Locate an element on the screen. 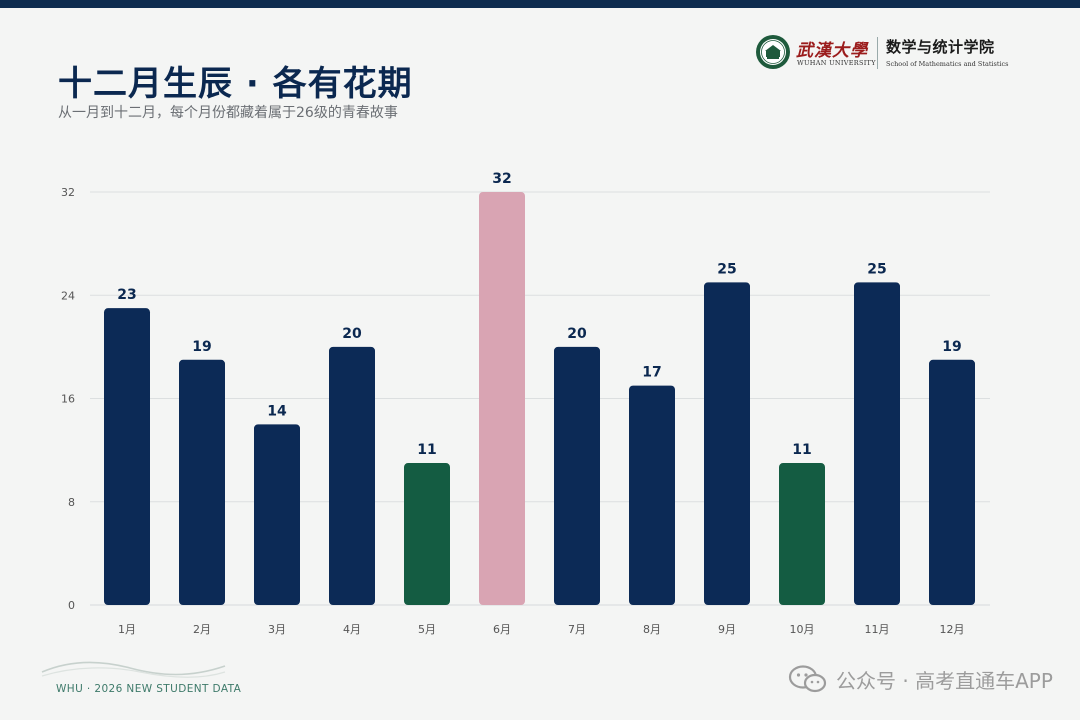 The image size is (1080, 720). data-label-12: 19 is located at coordinates (951, 347).